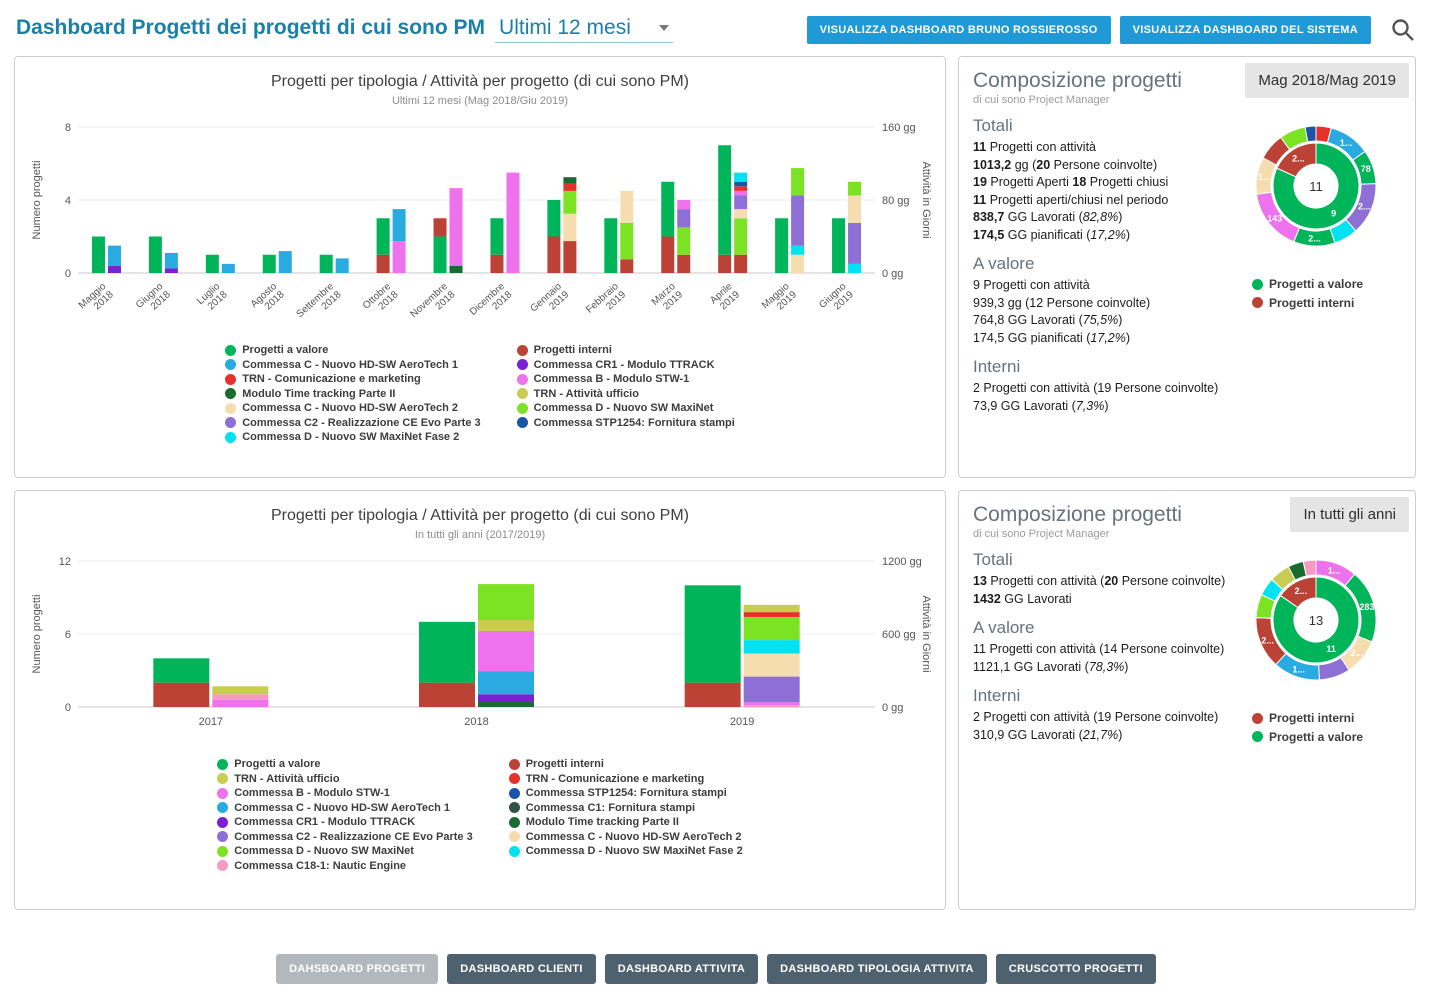 The width and height of the screenshot is (1432, 1004). I want to click on svg-text: 2019, so click(741, 722).